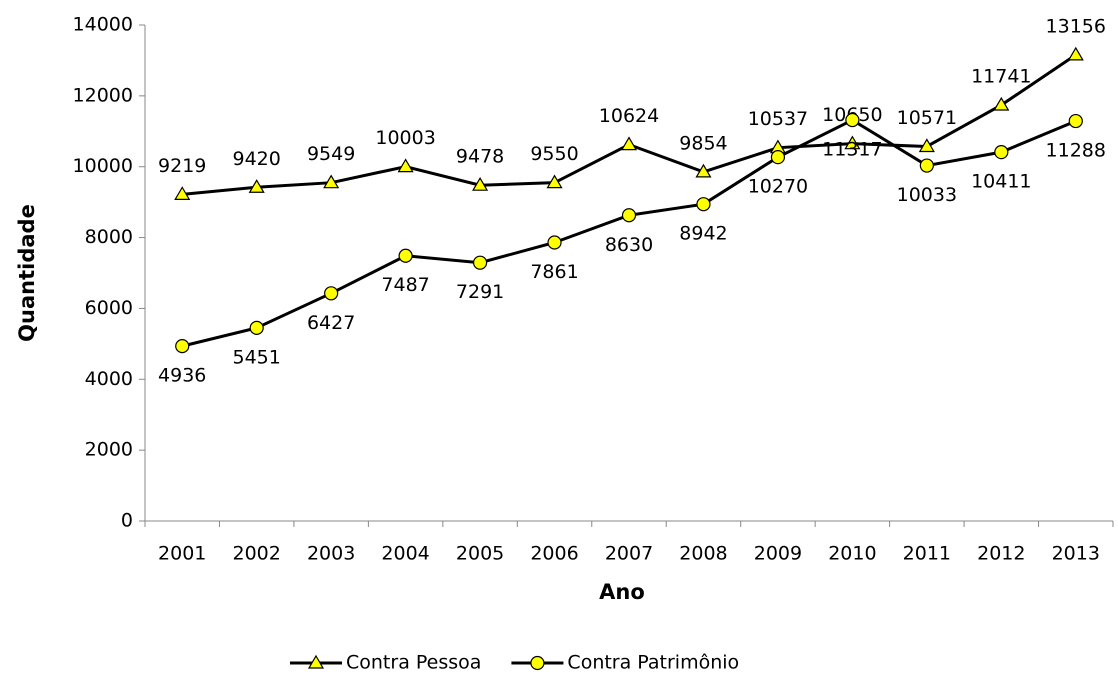 This screenshot has width=1118, height=675. Describe the element at coordinates (1076, 554) in the screenshot. I see `x-tick-label: 2013` at that location.